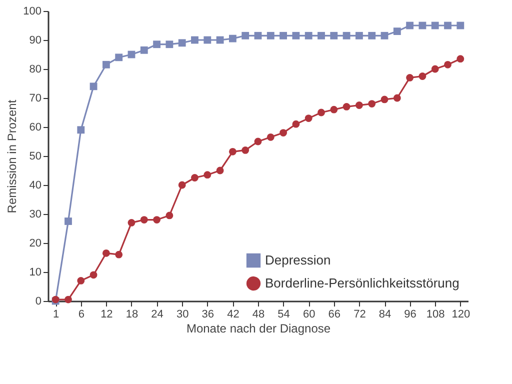 This screenshot has width=512, height=384. What do you see at coordinates (258, 314) in the screenshot?
I see `x-tick-label: 48` at bounding box center [258, 314].